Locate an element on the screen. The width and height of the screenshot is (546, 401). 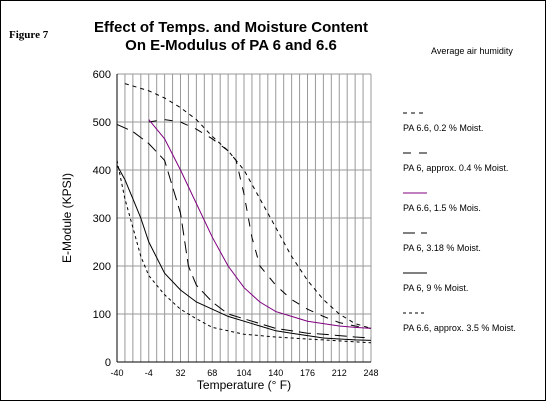
x-tick-label: 248 is located at coordinates (370, 373).